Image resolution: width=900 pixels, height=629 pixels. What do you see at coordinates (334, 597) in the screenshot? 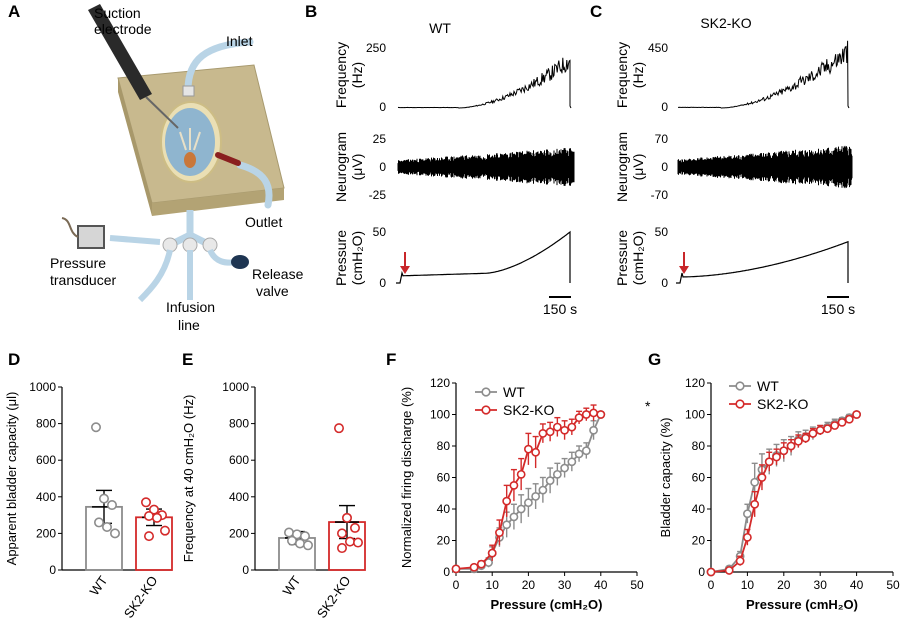
I see `e-x-tick-SK2-KO: SK2-KO` at bounding box center [334, 597].